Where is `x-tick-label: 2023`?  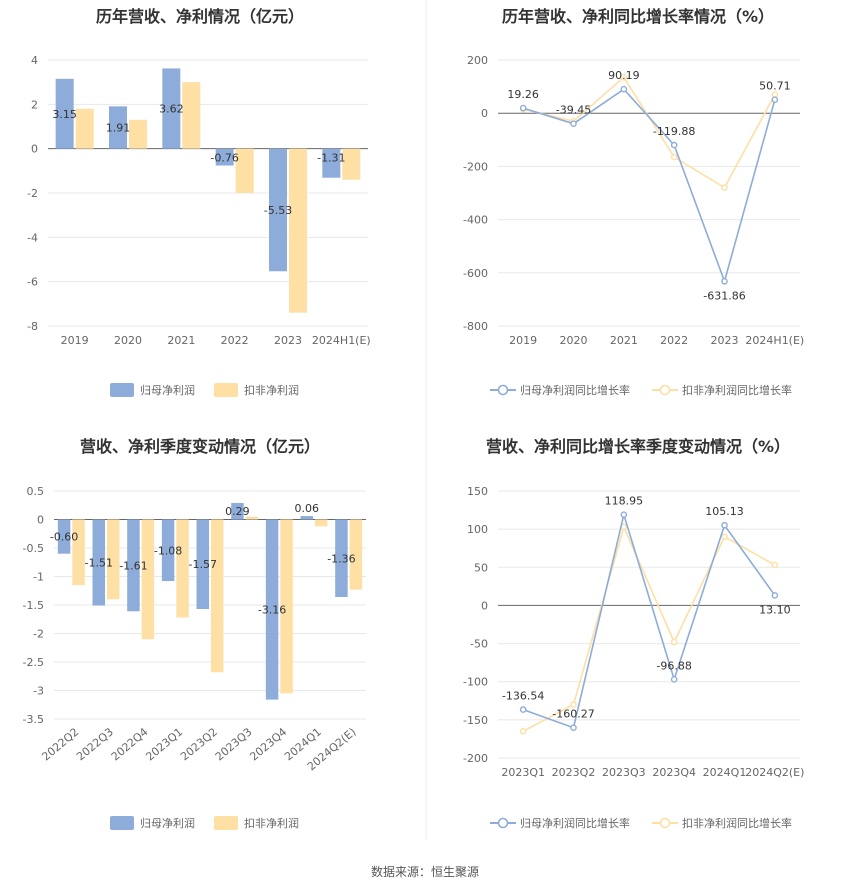
x-tick-label: 2023 is located at coordinates (288, 340).